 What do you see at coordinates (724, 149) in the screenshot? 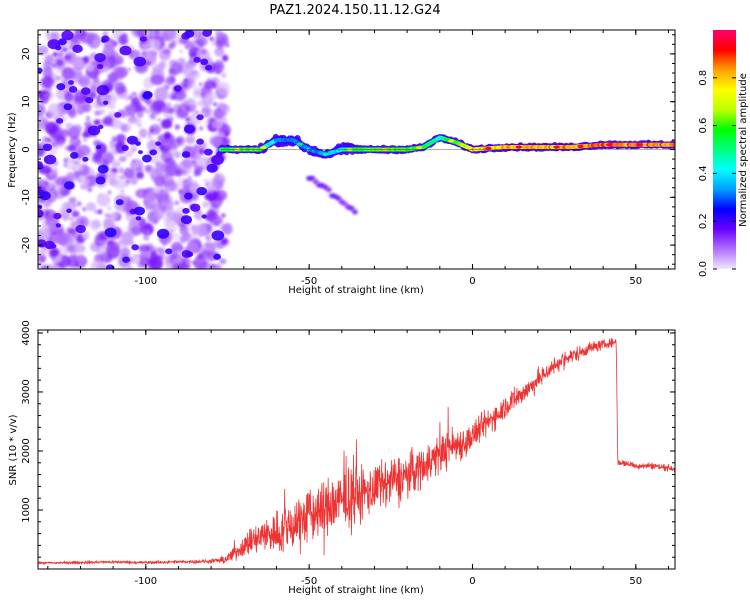
I see `colorbar-bar` at bounding box center [724, 149].